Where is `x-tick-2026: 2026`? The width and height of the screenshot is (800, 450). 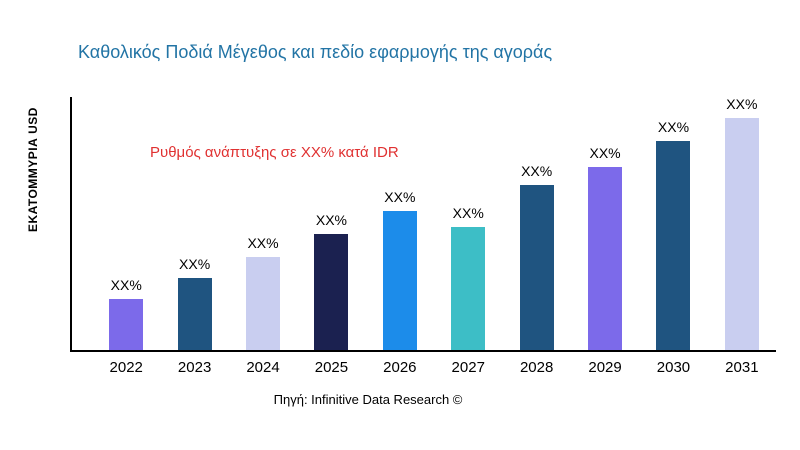 x-tick-2026: 2026 is located at coordinates (400, 367).